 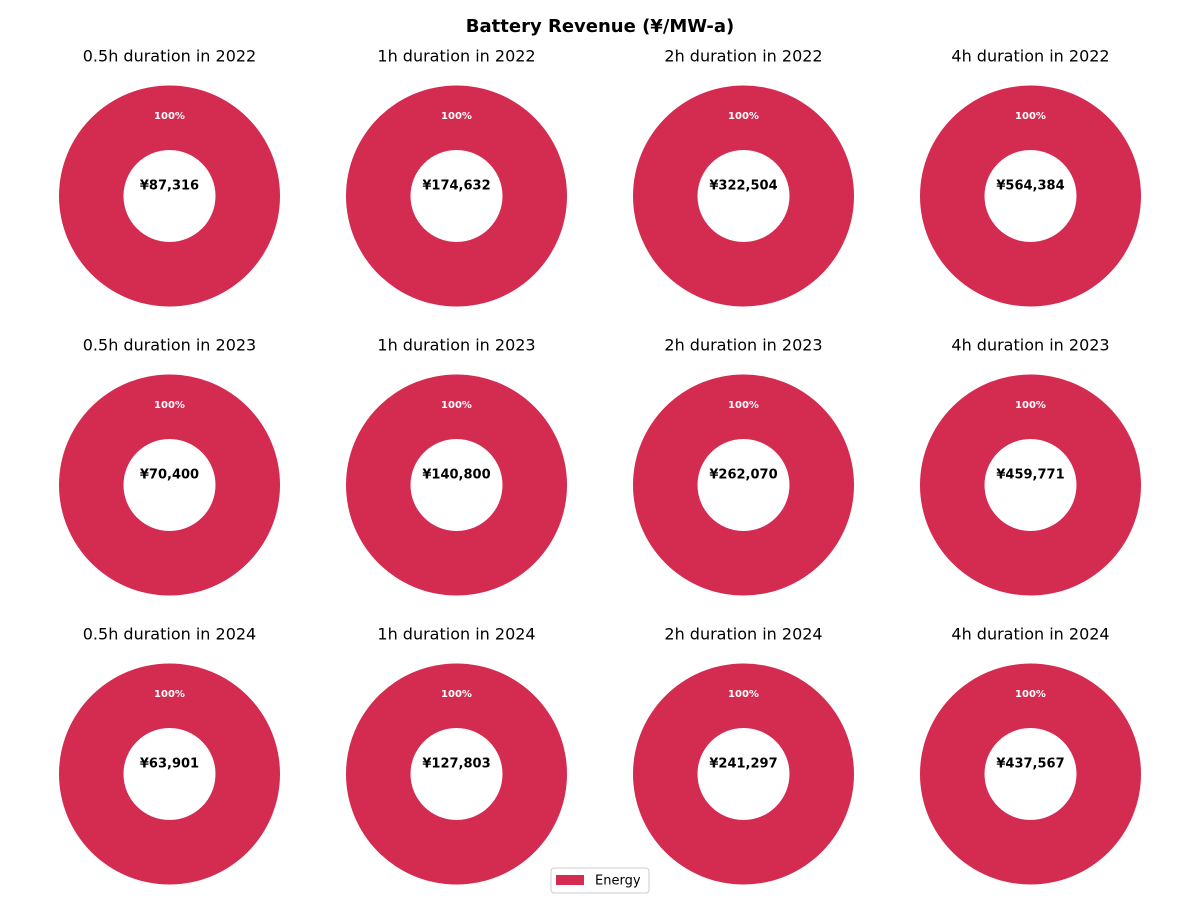 What do you see at coordinates (169, 56) in the screenshot?
I see `panel-title: 0.5h duration in 2022` at bounding box center [169, 56].